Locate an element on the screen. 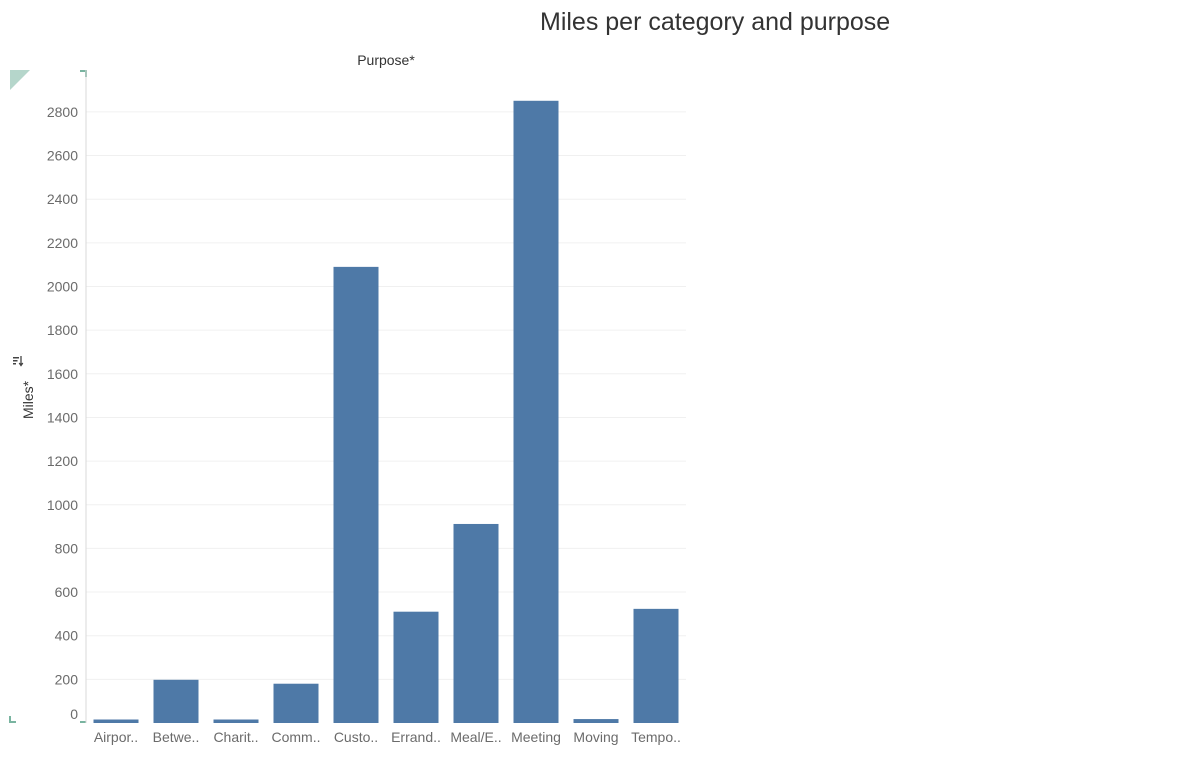 This screenshot has width=1202, height=766. x-category-label: Meal/E.. is located at coordinates (475, 737).